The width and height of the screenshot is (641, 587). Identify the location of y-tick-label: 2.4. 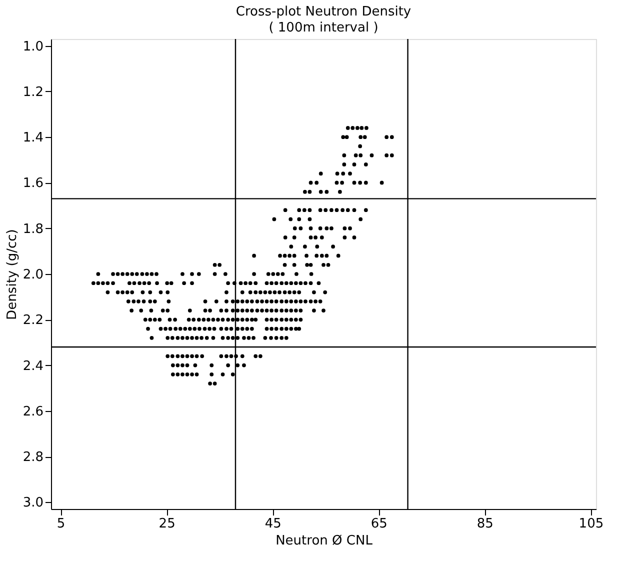
(33, 366).